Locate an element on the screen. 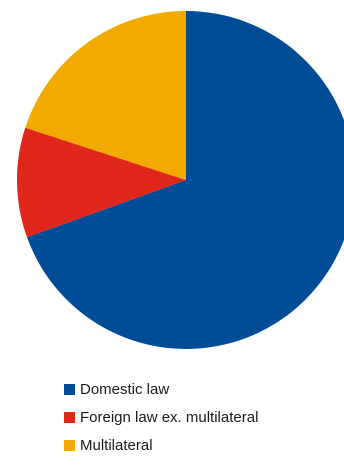 Image resolution: width=344 pixels, height=476 pixels. legend-item-domestic-law: Domestic law is located at coordinates (161, 389).